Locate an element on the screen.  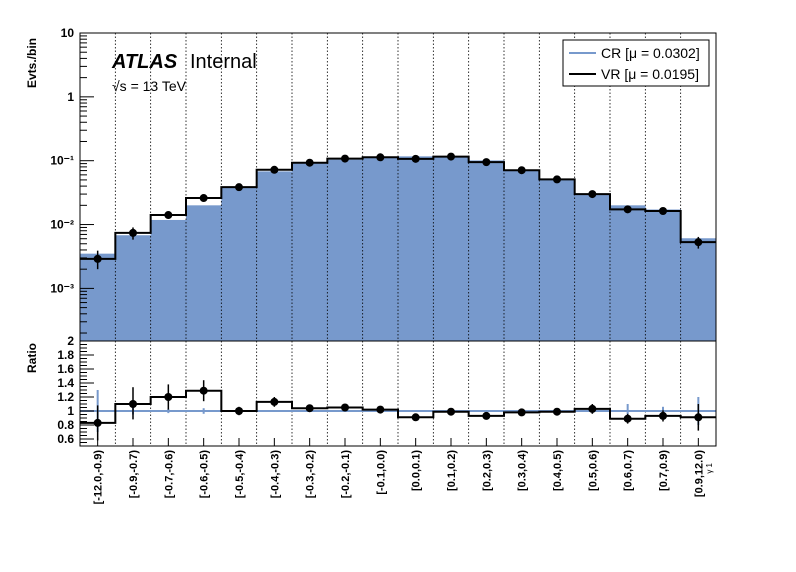
x-category-label-6: [-0.3,-0.2) is located at coordinates (311, 474).